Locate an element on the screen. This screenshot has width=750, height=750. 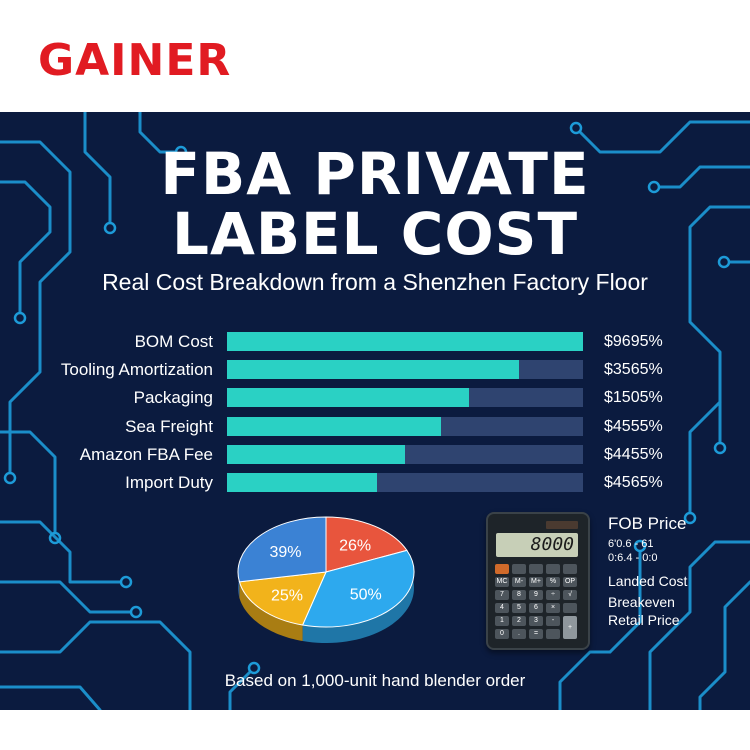
calculator-key: OP is located at coordinates (570, 582).